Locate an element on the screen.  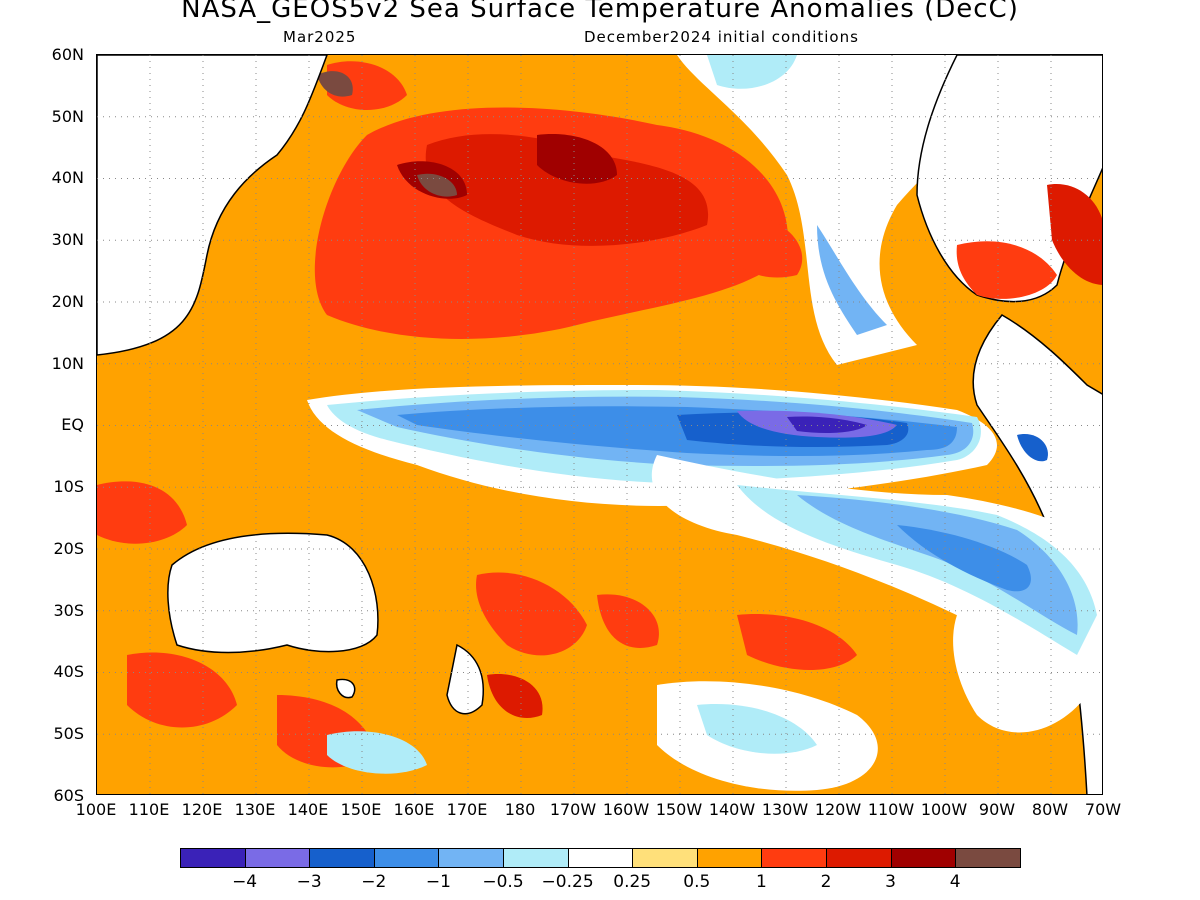
lat-label: 20S is located at coordinates (68, 548).